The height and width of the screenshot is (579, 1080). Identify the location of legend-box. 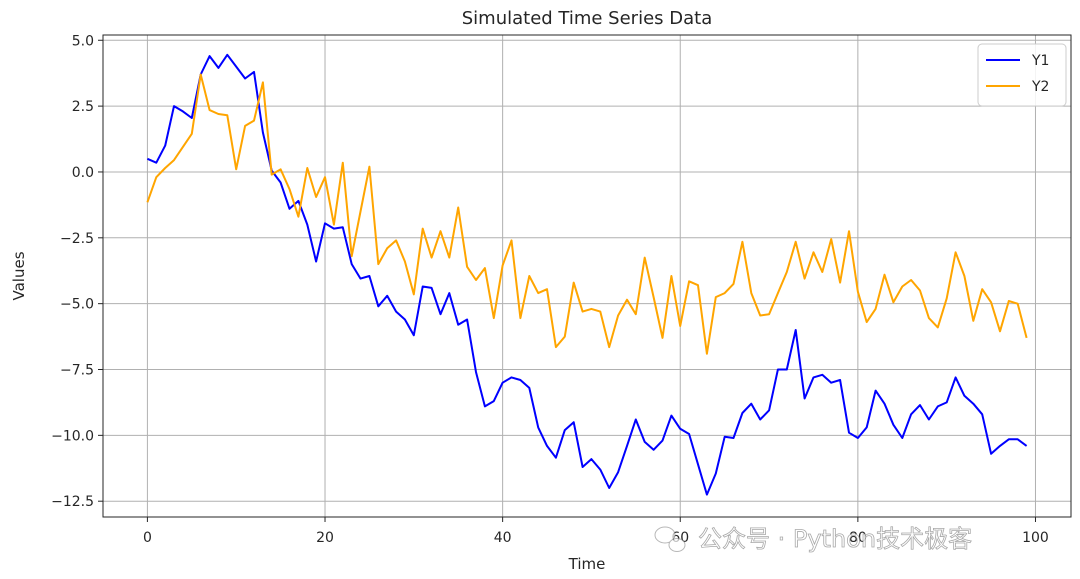
(1022, 75).